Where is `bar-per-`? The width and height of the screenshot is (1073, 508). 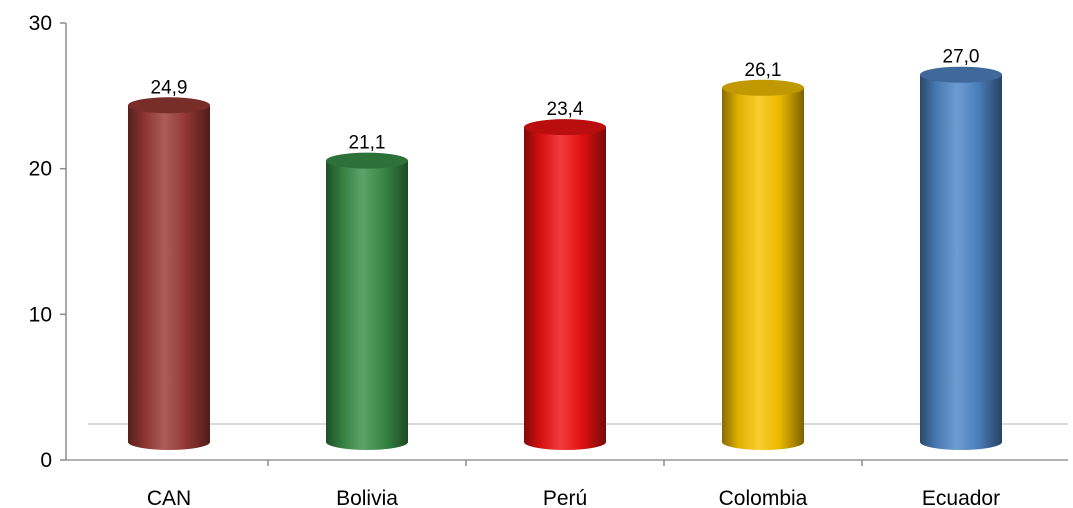
bar-per- is located at coordinates (565, 284).